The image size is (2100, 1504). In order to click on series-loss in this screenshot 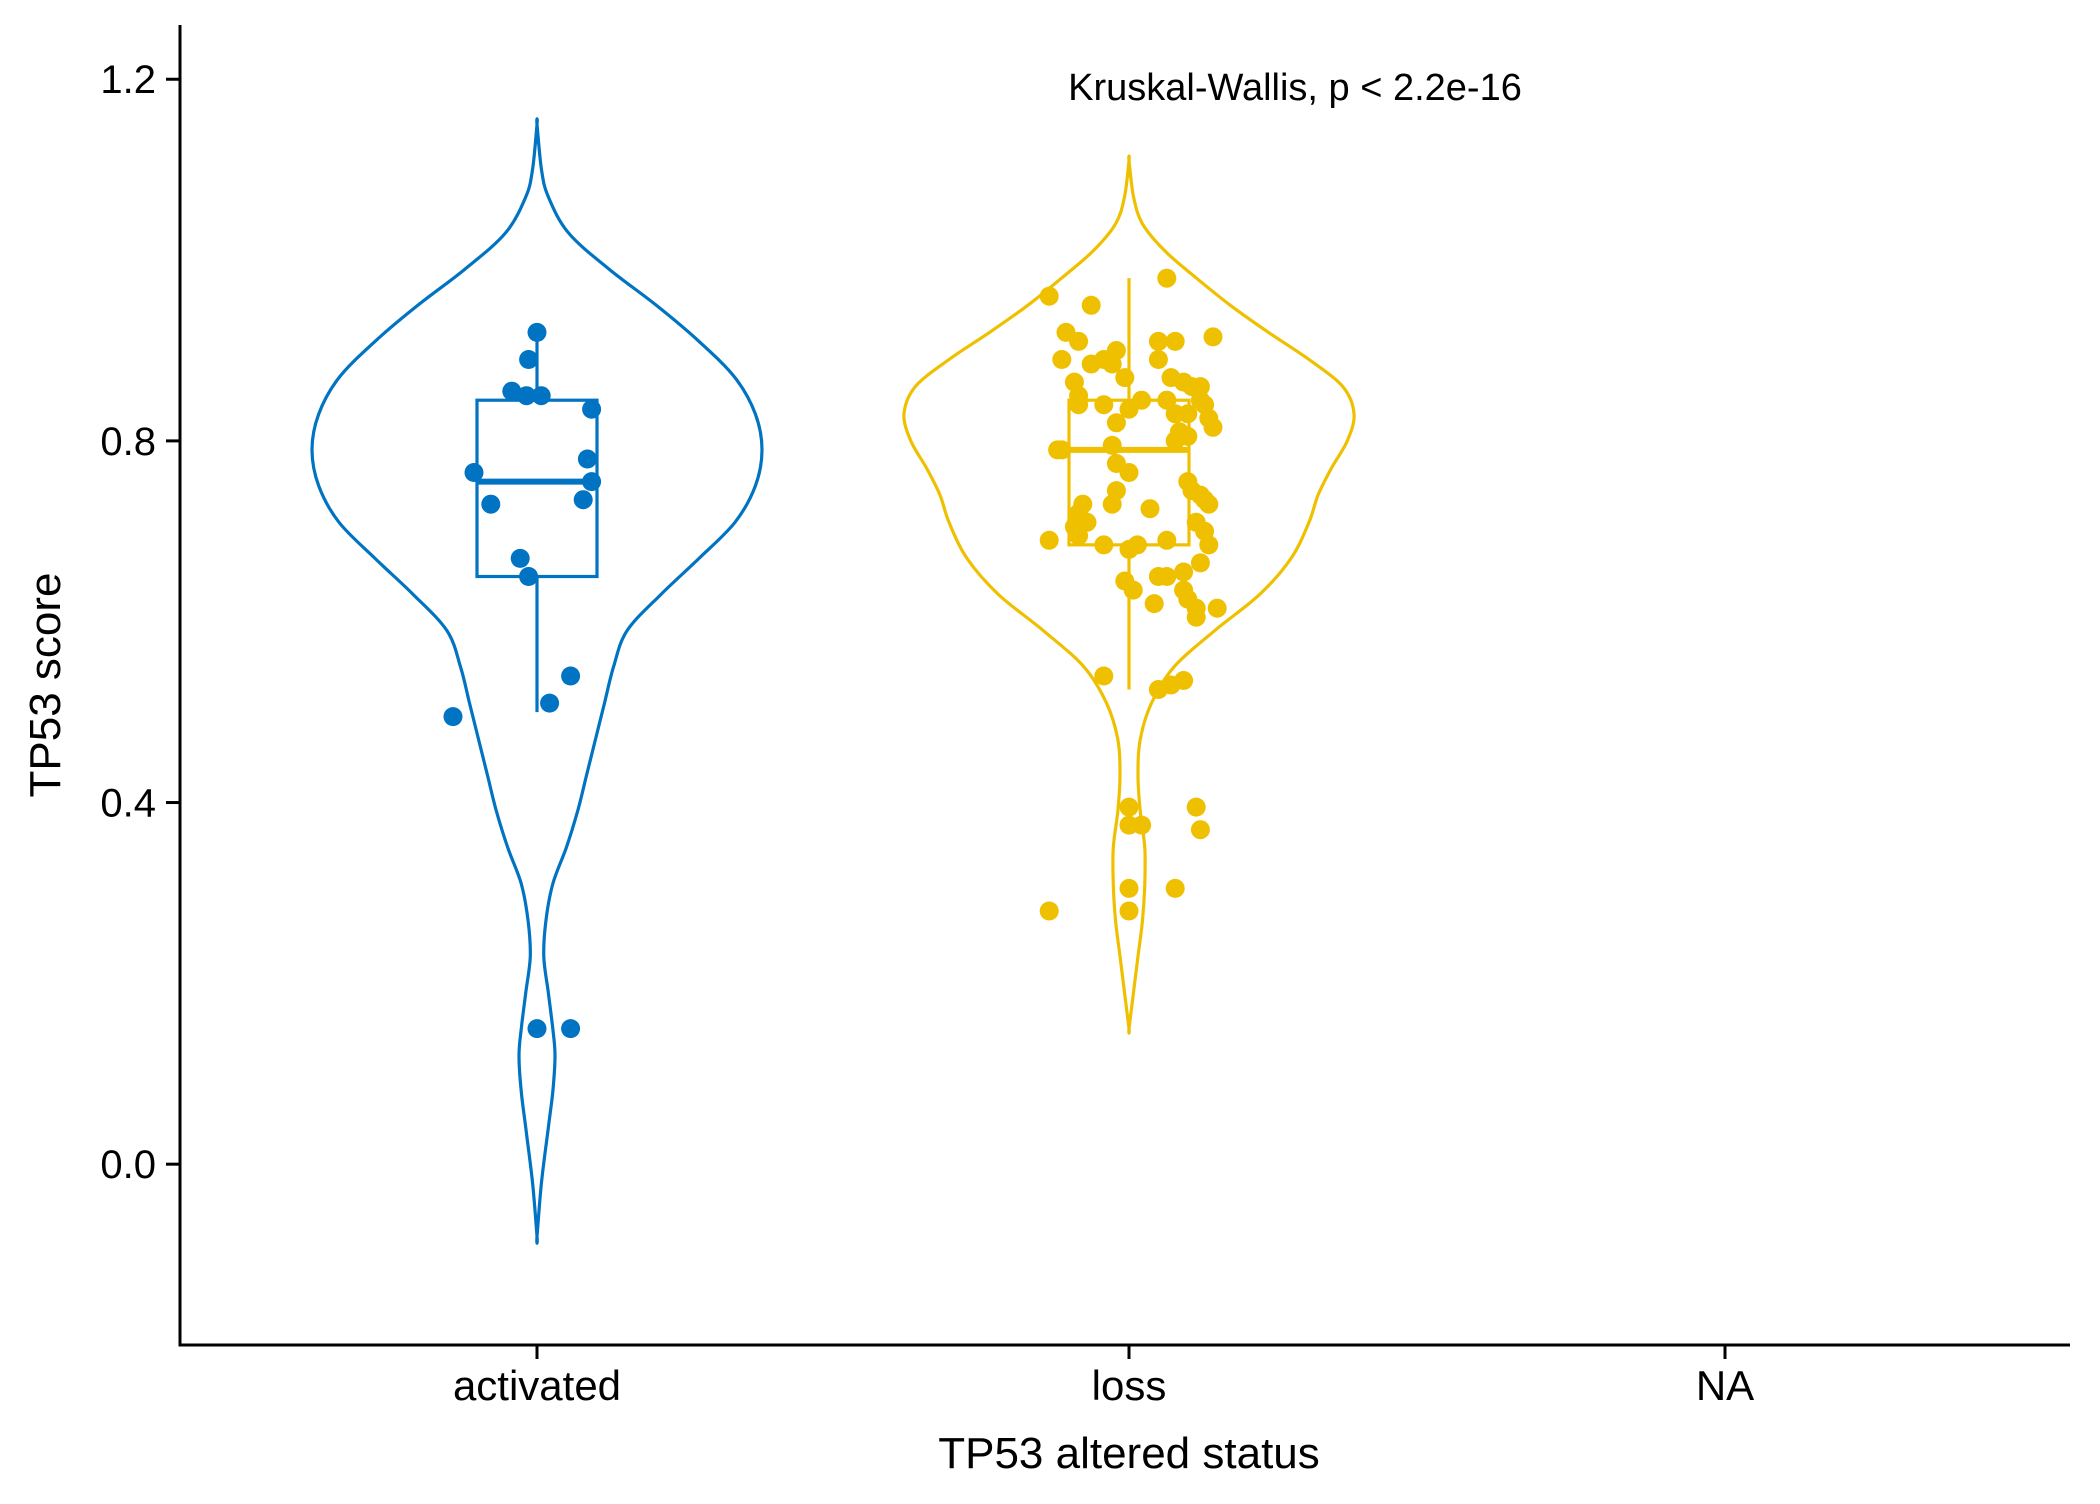, I will do `click(1129, 594)`.